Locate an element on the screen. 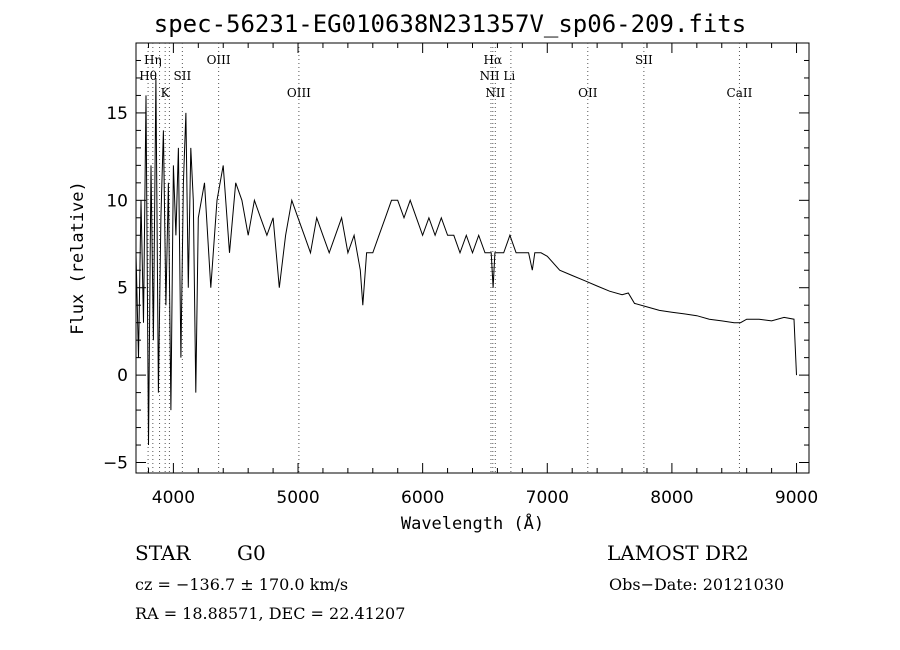  line-label: NII Li is located at coordinates (498, 76).